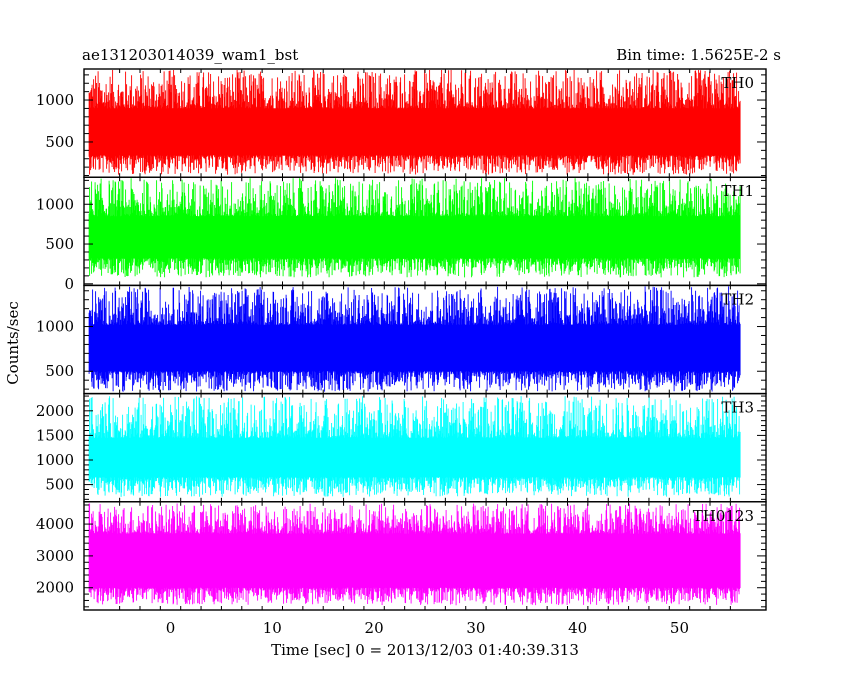 The height and width of the screenshot is (680, 850). I want to click on chart-title-right: Bin time: 1.5625E-2 s, so click(698, 55).